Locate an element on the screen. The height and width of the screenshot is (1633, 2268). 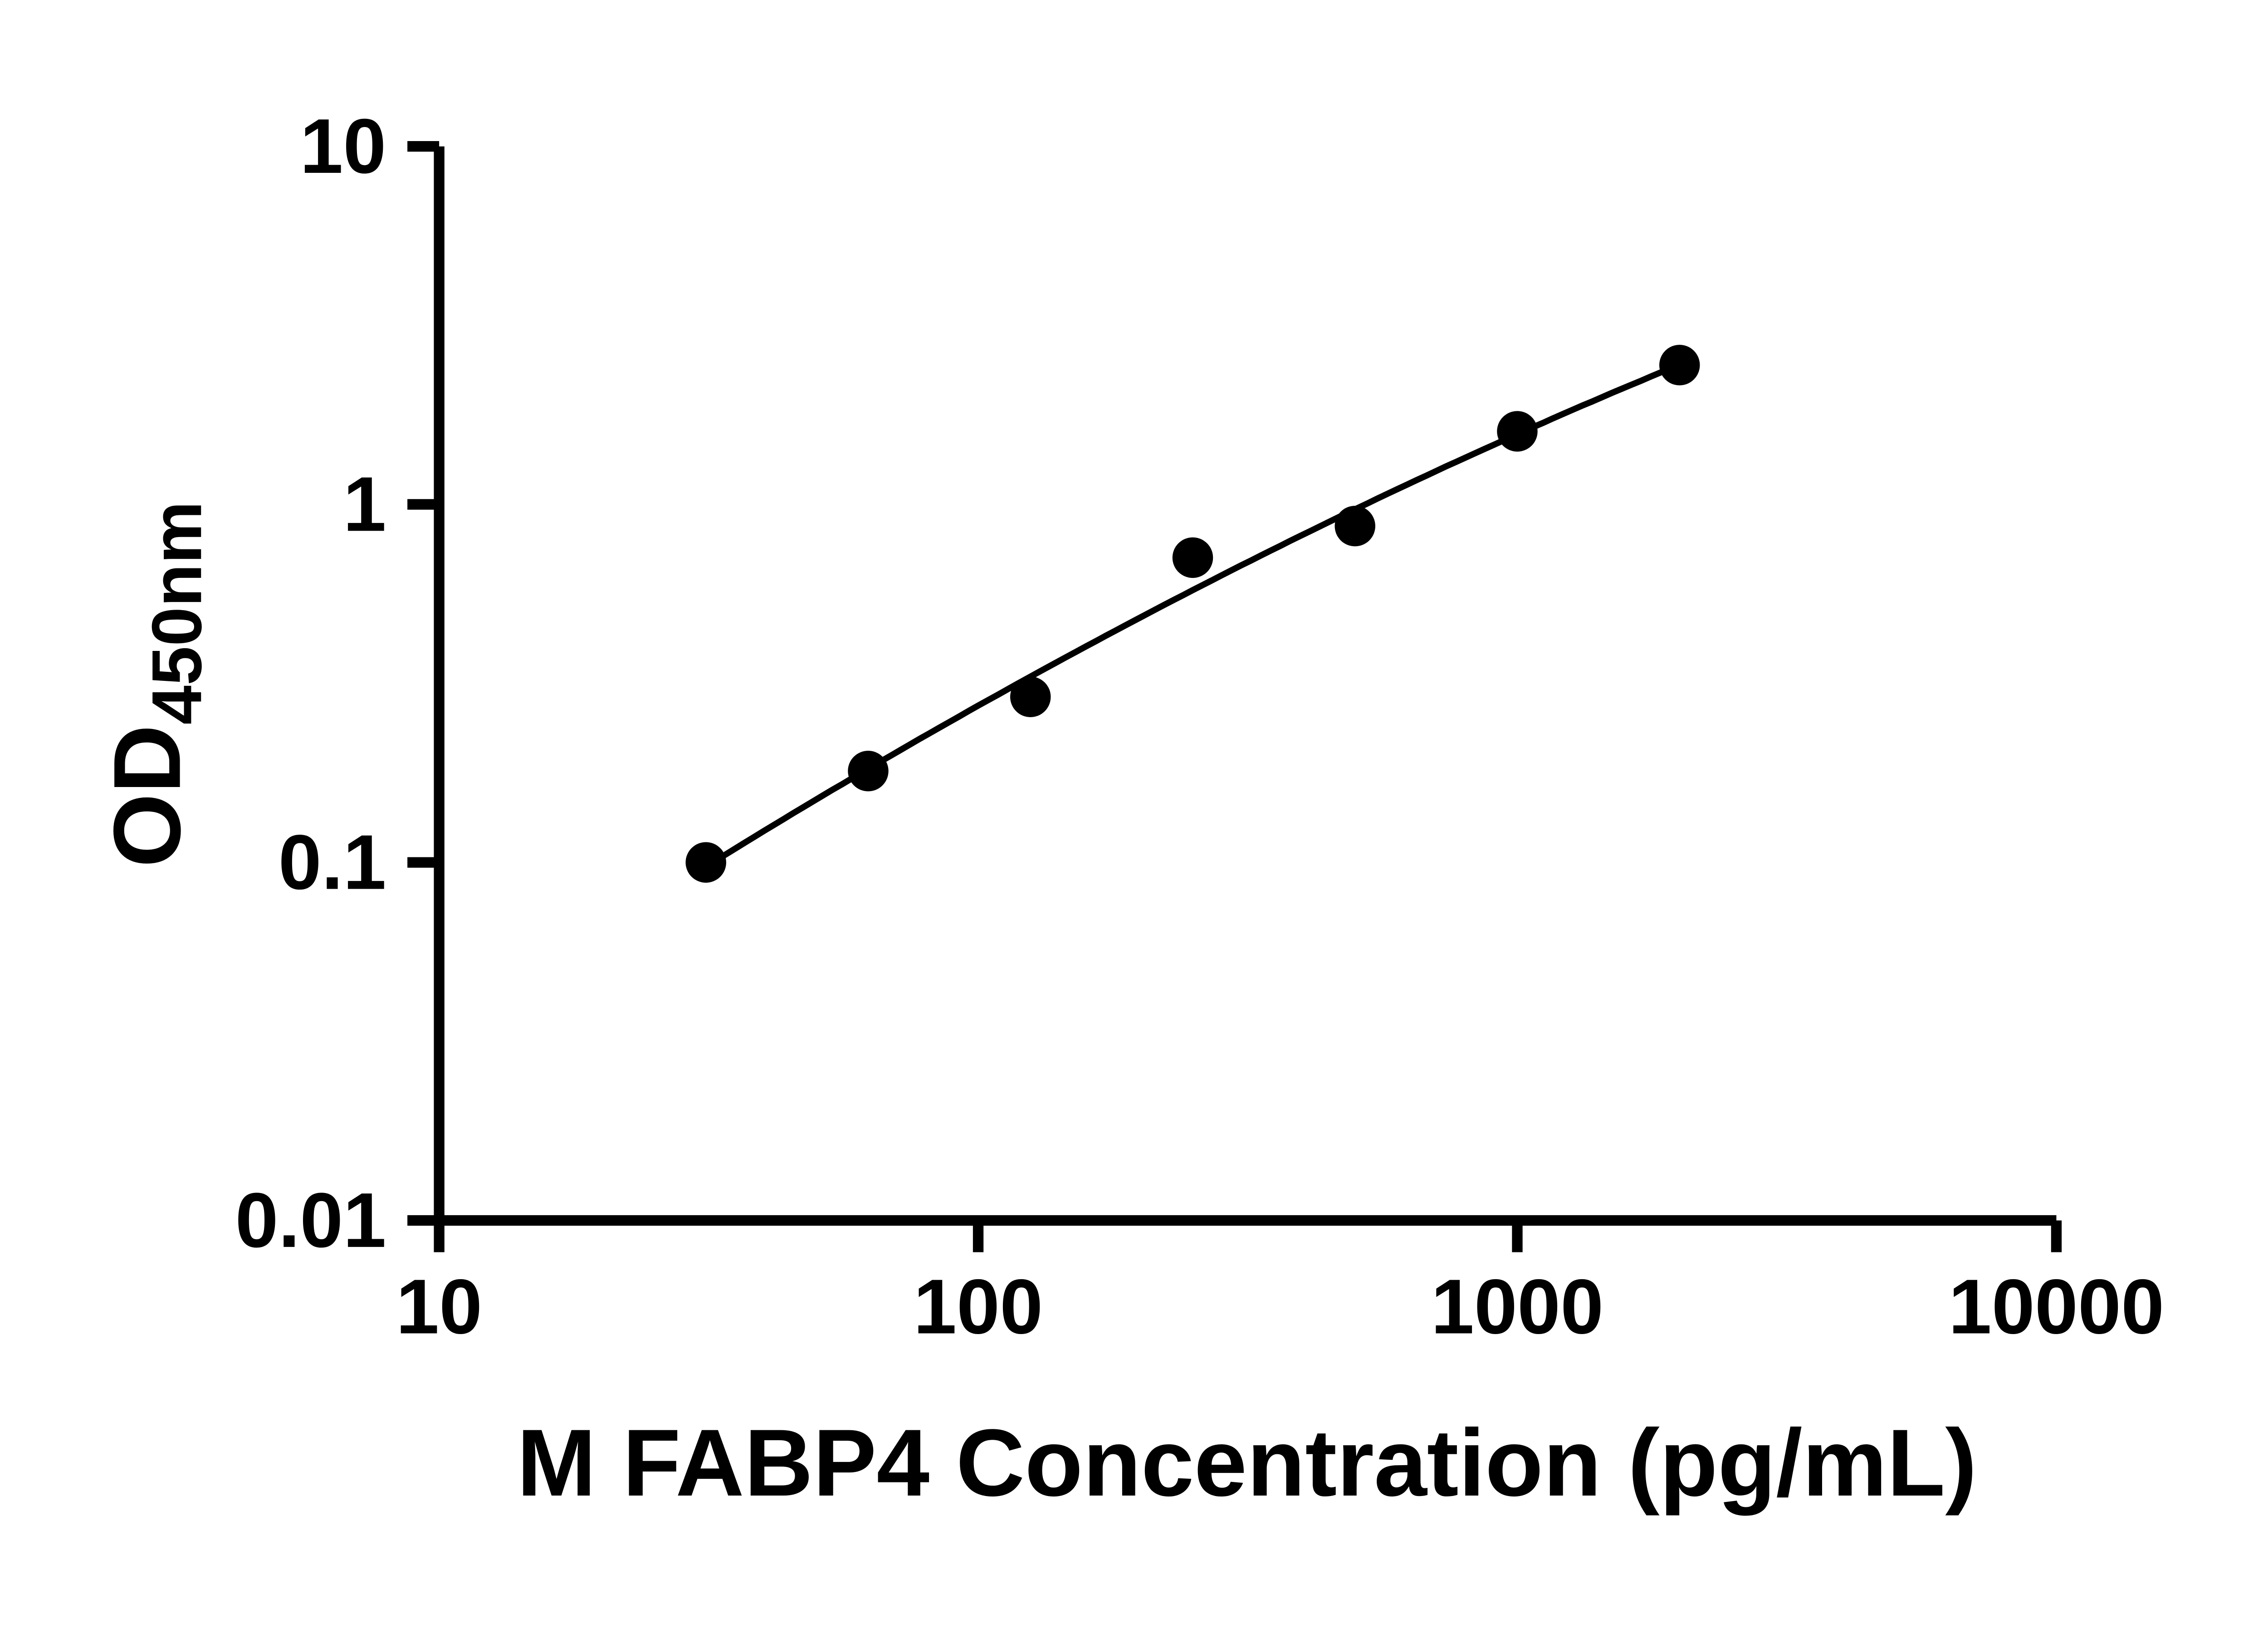
x-tick-label: 1000 is located at coordinates (1518, 1306).